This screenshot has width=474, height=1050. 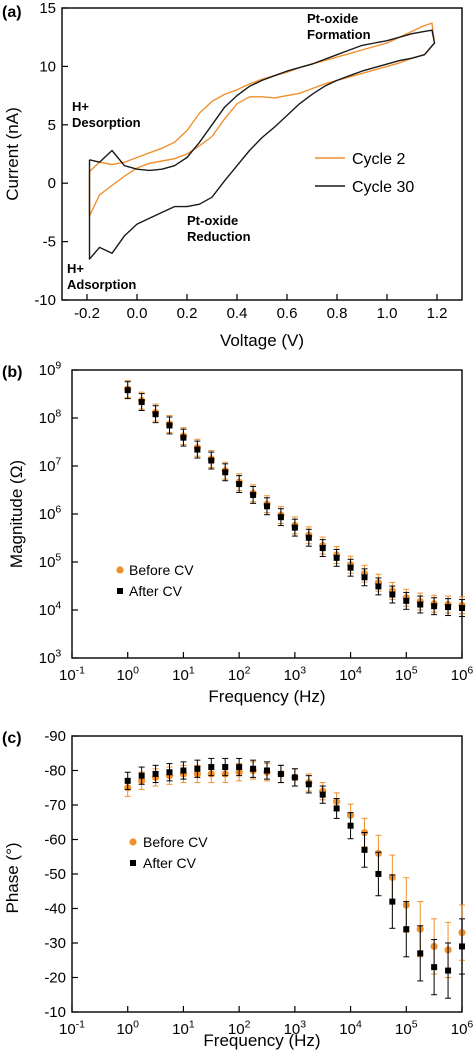 I want to click on x-tick-label: 10⁵, so click(x=406, y=1028).